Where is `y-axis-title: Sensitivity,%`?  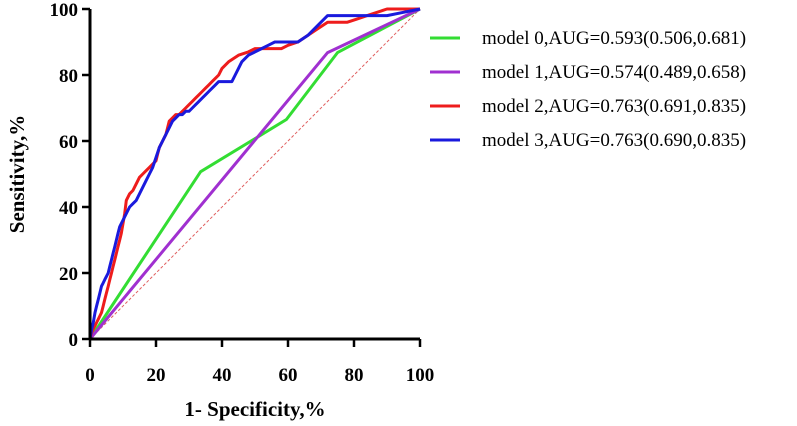
y-axis-title: Sensitivity,% is located at coordinates (17, 174).